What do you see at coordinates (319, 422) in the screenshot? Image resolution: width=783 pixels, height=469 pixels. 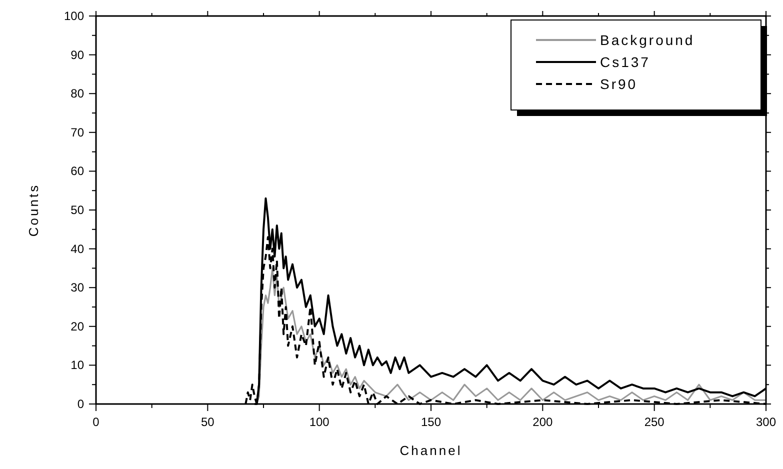 I see `x-tick-label: 100` at bounding box center [319, 422].